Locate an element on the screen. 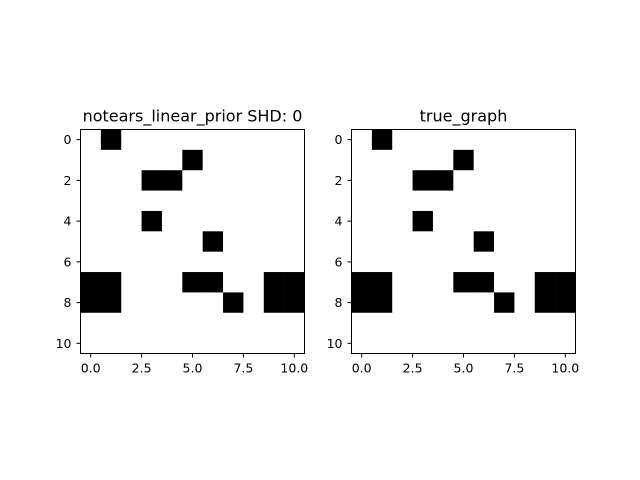 The width and height of the screenshot is (640, 480). y-tick-label: 4 is located at coordinates (339, 221).